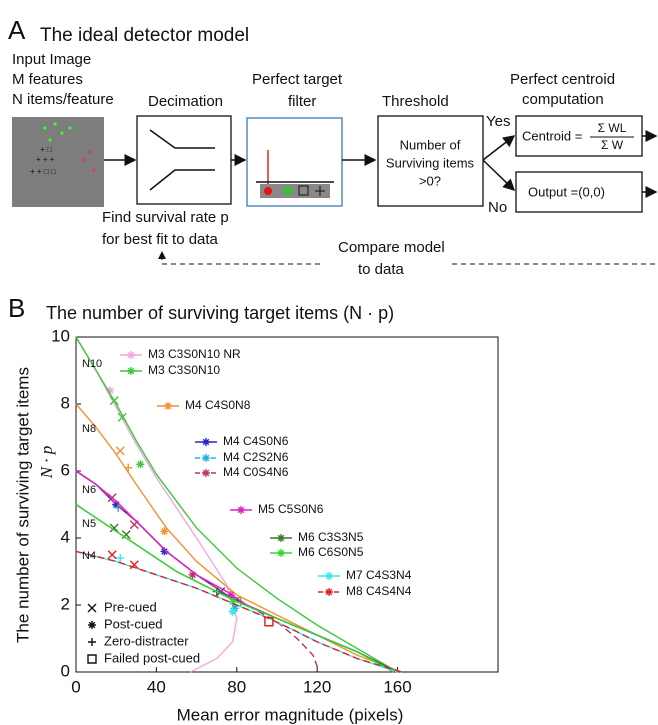  What do you see at coordinates (184, 370) in the screenshot?
I see `legend-label: M3 C3S0N10` at bounding box center [184, 370].